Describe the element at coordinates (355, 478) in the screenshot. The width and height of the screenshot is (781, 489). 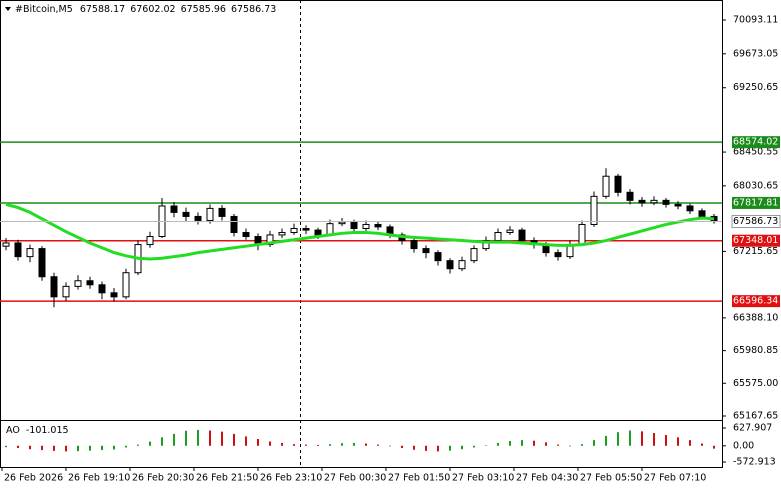
I see `x-tick-label: 27 Feb 00:30` at that location.